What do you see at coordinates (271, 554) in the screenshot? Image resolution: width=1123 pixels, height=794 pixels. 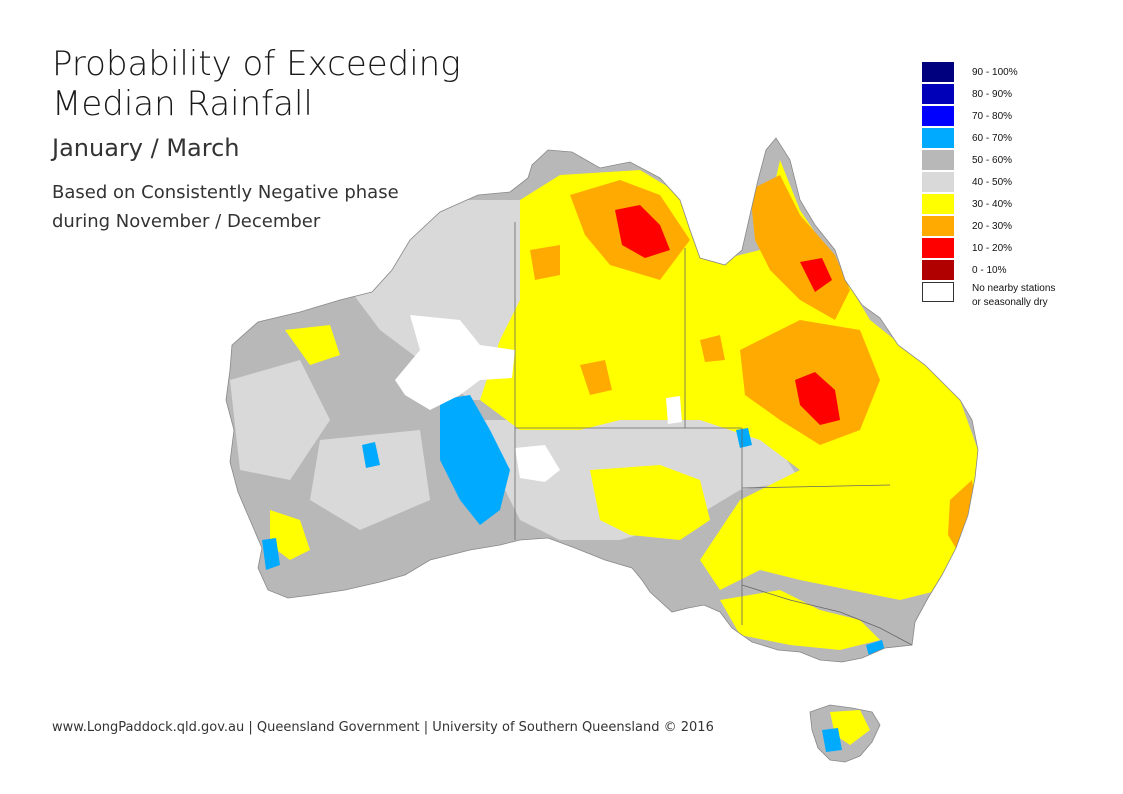 I see `zone-60-70-wa-south` at bounding box center [271, 554].